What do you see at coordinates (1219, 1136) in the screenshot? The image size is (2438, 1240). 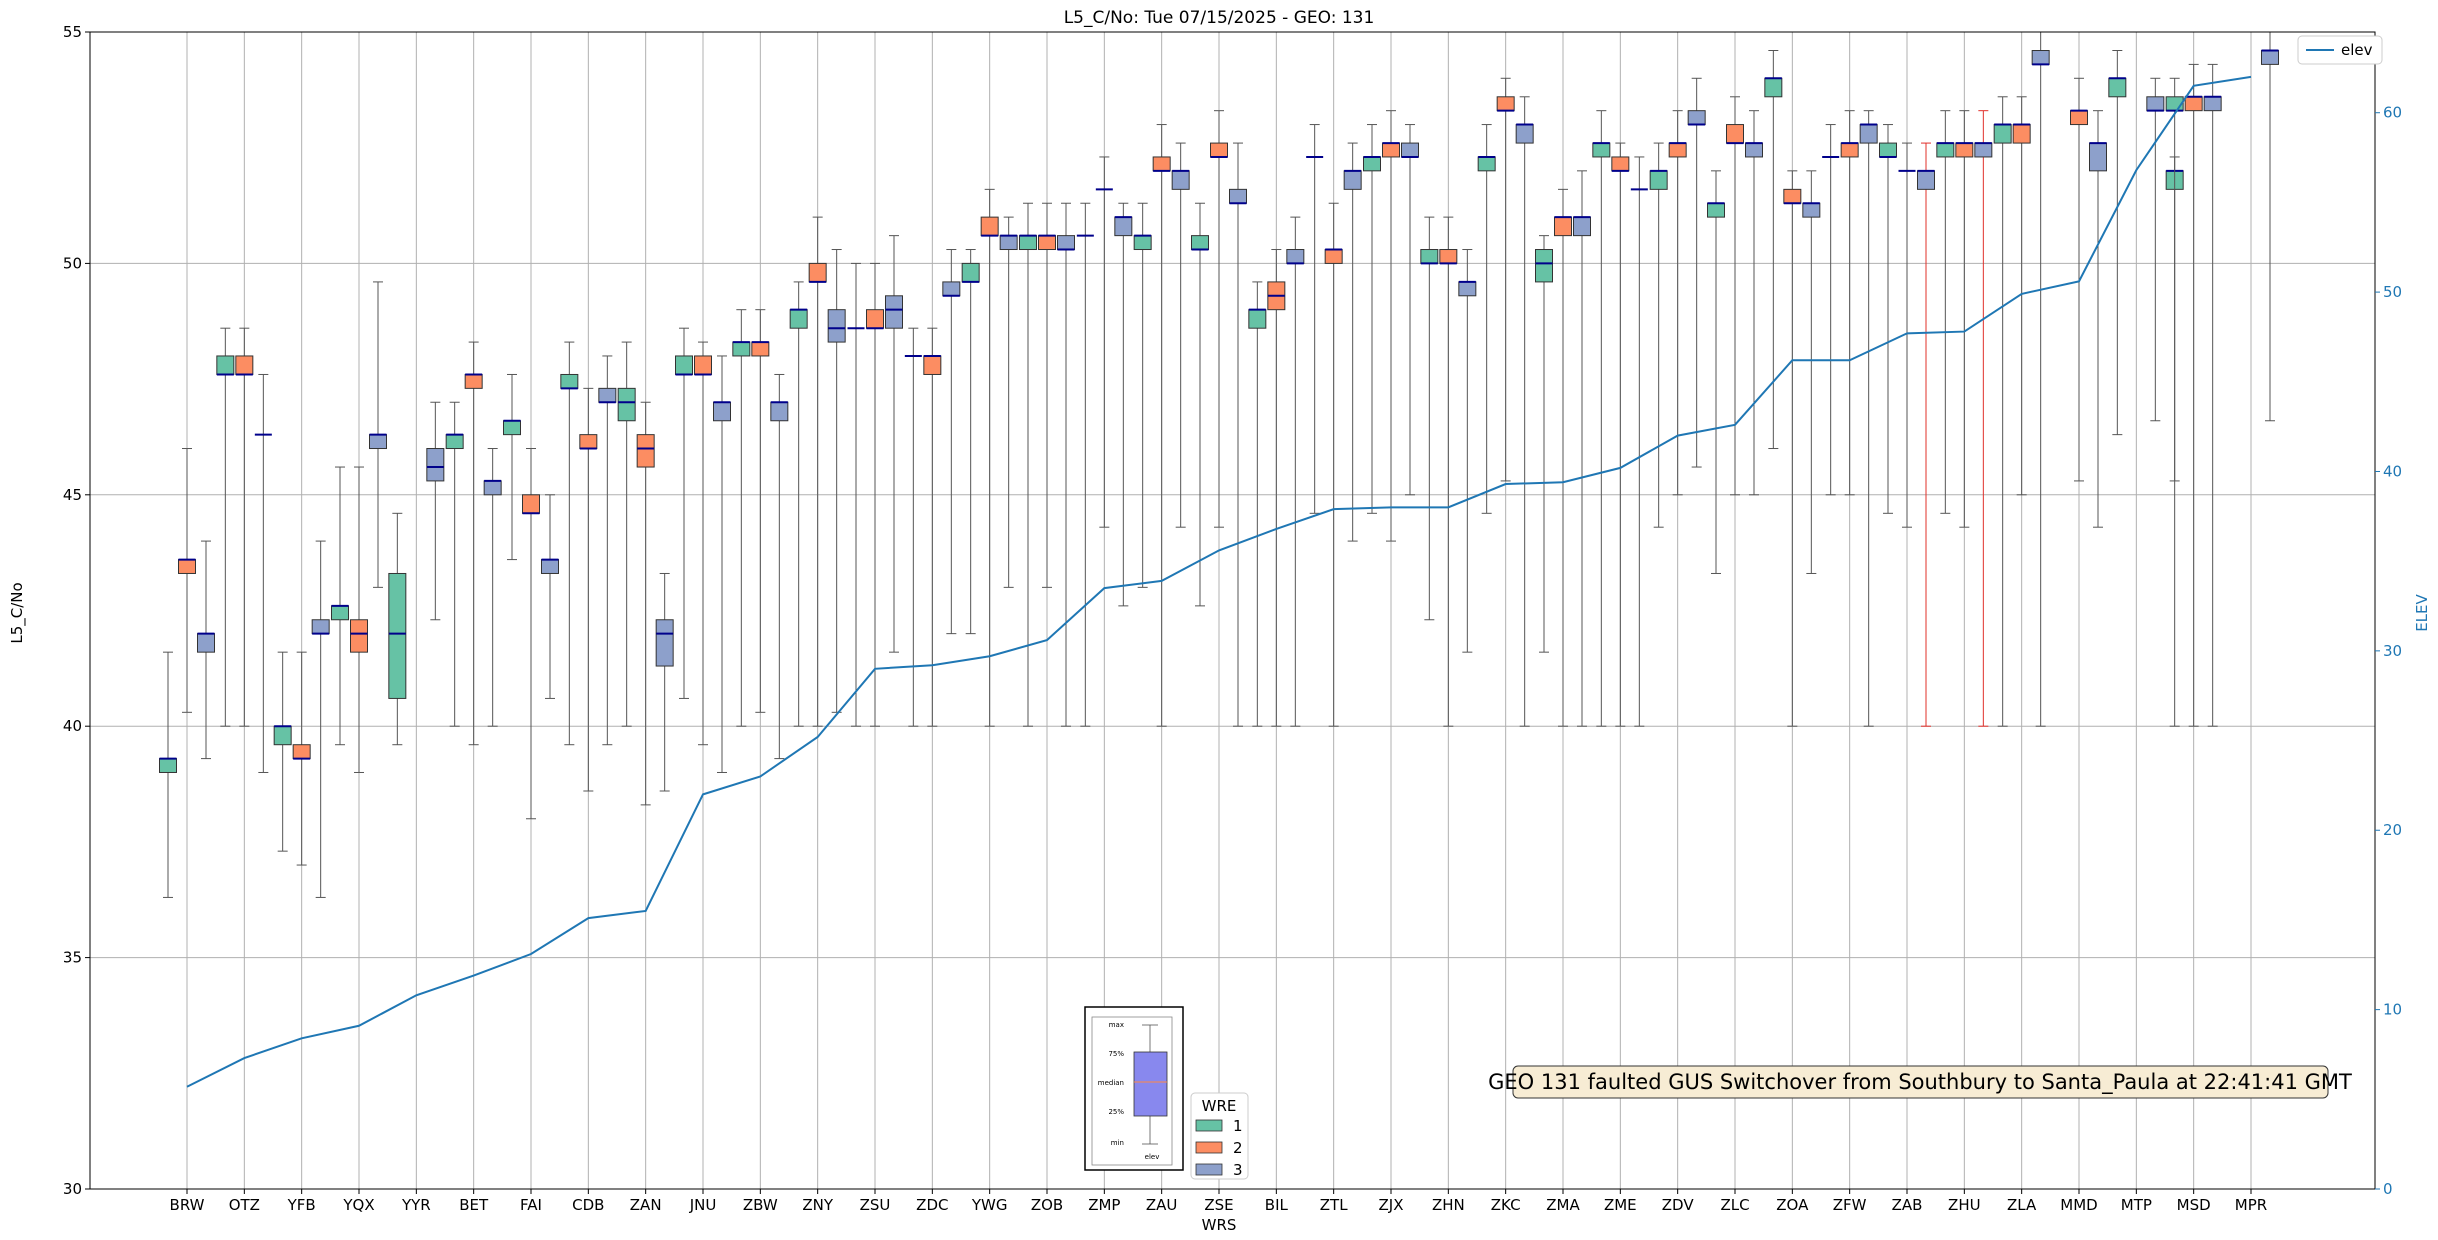 I see `wre-legend: WRE 1 2 3` at bounding box center [1219, 1136].